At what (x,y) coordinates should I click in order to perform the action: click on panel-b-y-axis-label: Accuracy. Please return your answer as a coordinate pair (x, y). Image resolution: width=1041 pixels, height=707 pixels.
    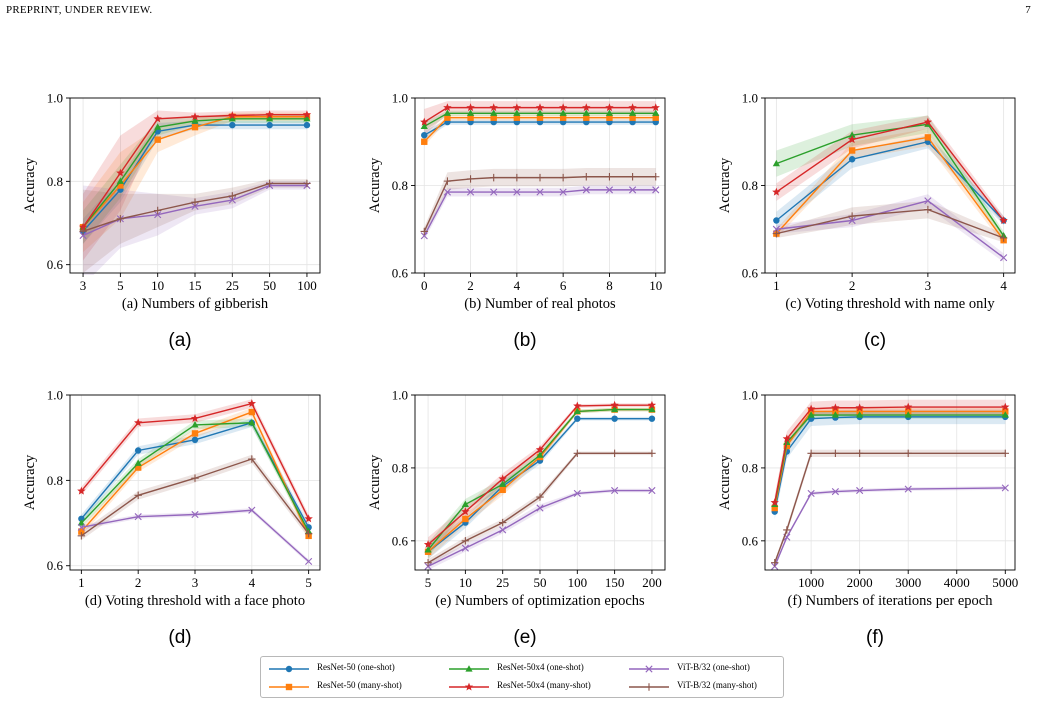
    Looking at the image, I should click on (375, 185).